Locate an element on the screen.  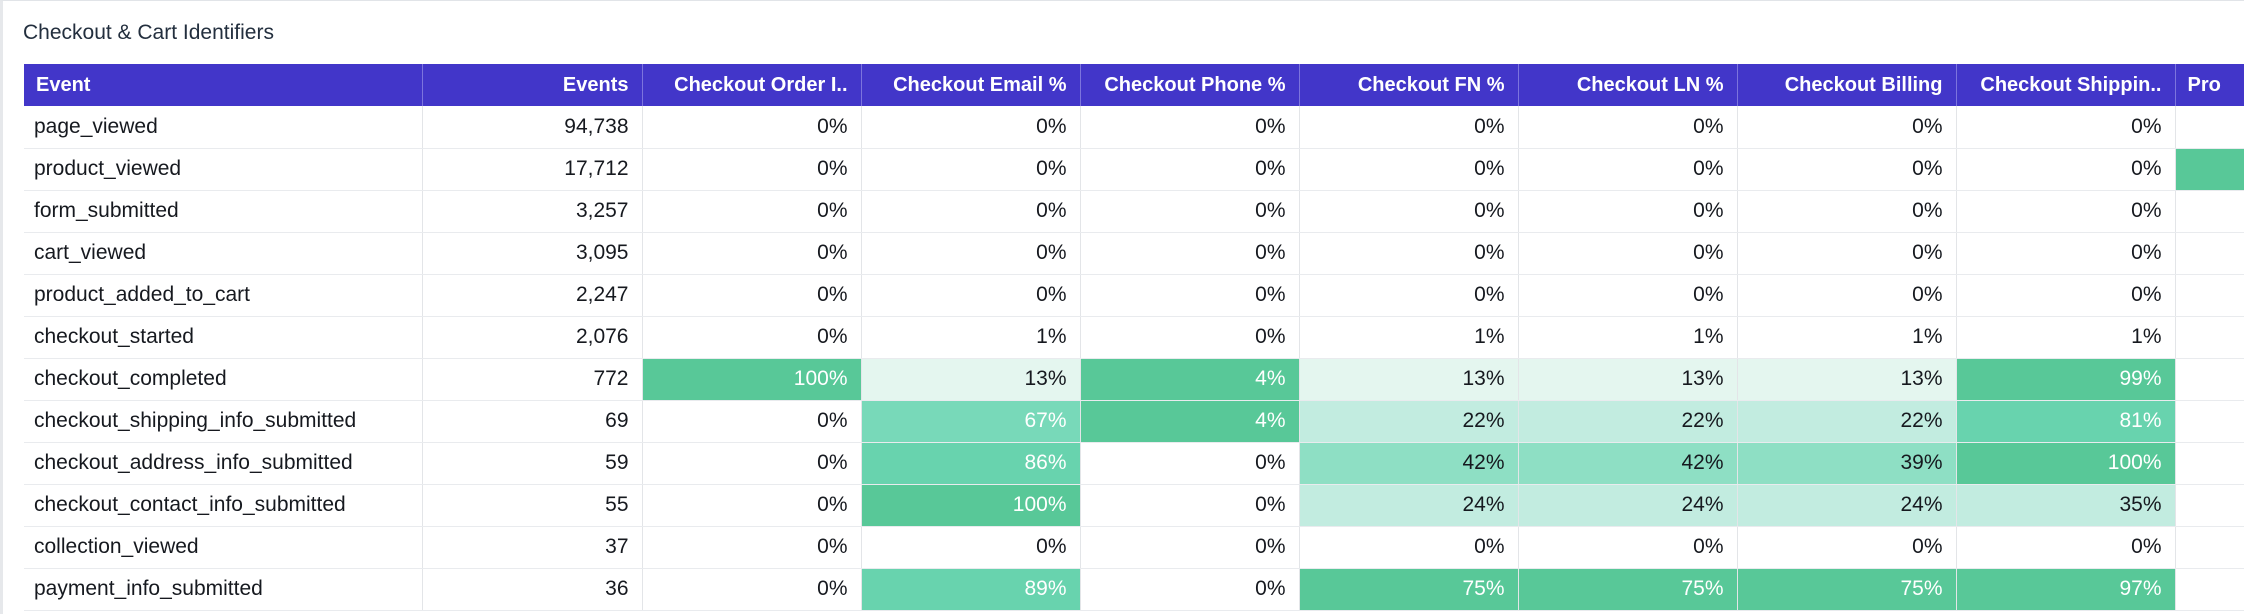
cell-event-count: 55 is located at coordinates (532, 505).